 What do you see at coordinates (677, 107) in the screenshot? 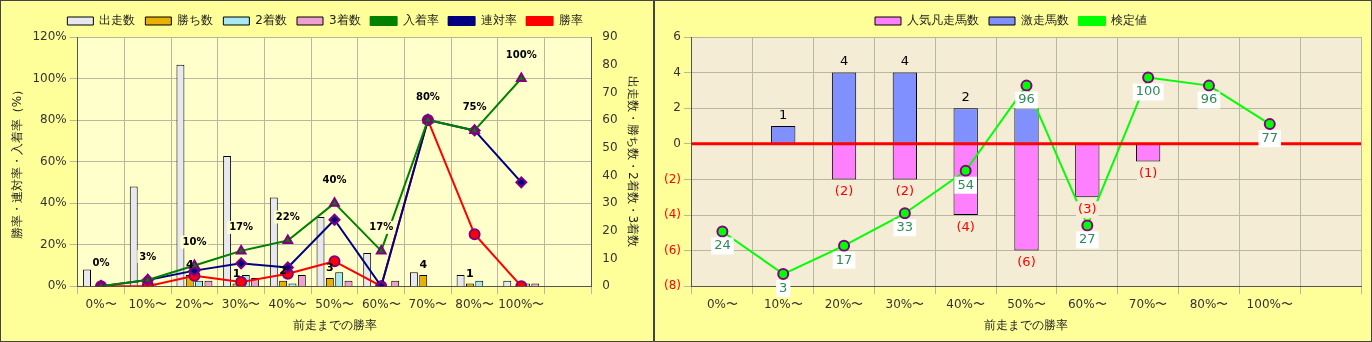
I see `y-tick-label: 2` at bounding box center [677, 107].